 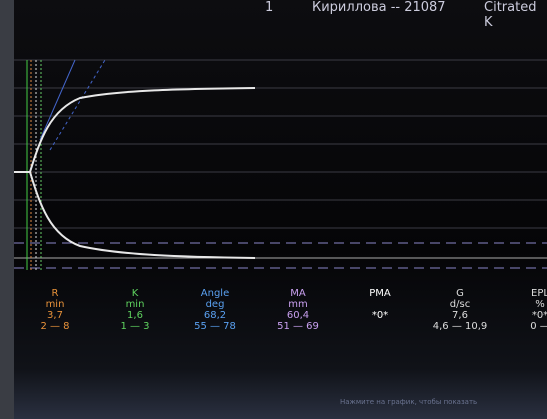 What do you see at coordinates (298, 293) in the screenshot?
I see `parameter-name: MA` at bounding box center [298, 293].